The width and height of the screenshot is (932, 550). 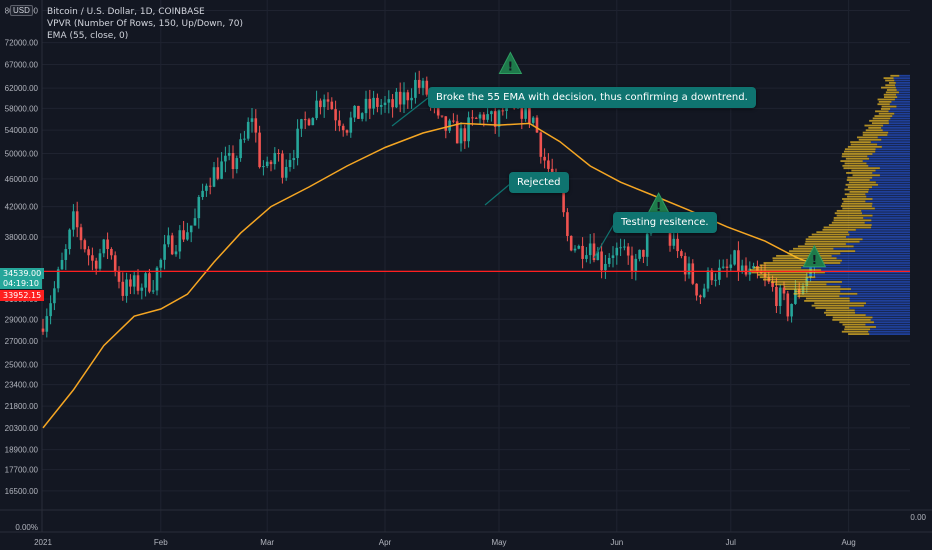 What do you see at coordinates (410, 112) in the screenshot?
I see `callout-pointer` at bounding box center [410, 112].